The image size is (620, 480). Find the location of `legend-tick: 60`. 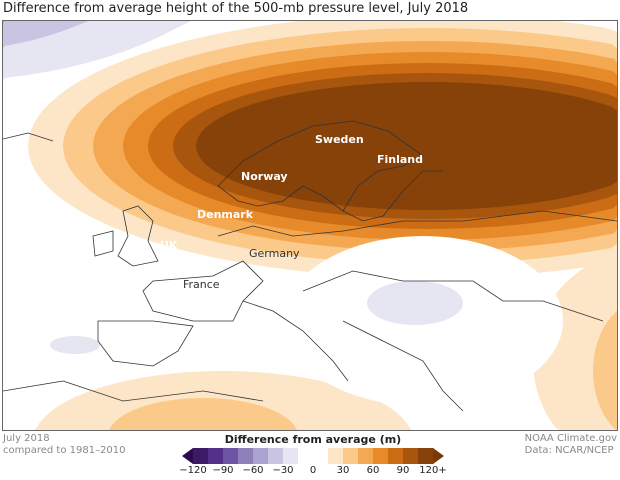

legend-tick: 60 is located at coordinates (373, 470).